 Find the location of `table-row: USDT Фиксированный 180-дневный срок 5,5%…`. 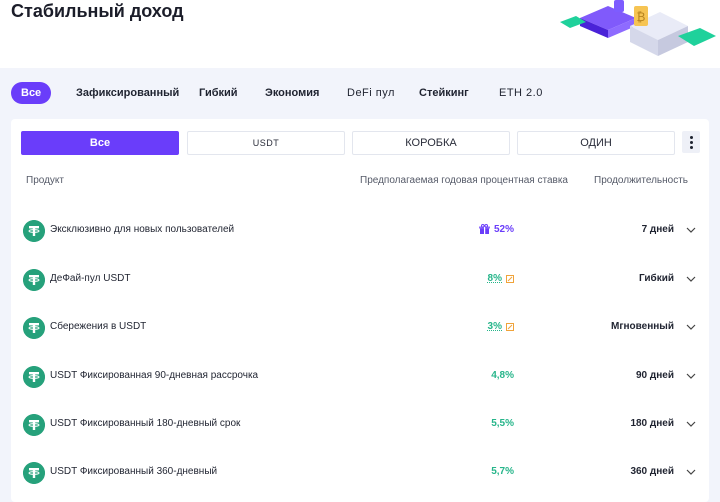

table-row: USDT Фиксированный 180-дневный срок 5,5%… is located at coordinates (360, 425).